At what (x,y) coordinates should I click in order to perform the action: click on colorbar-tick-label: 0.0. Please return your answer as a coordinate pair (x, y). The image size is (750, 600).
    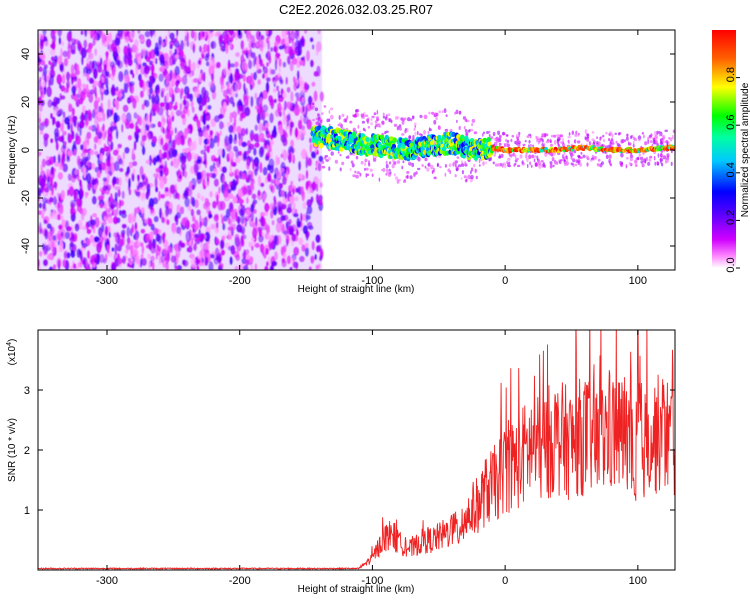
    Looking at the image, I should click on (731, 264).